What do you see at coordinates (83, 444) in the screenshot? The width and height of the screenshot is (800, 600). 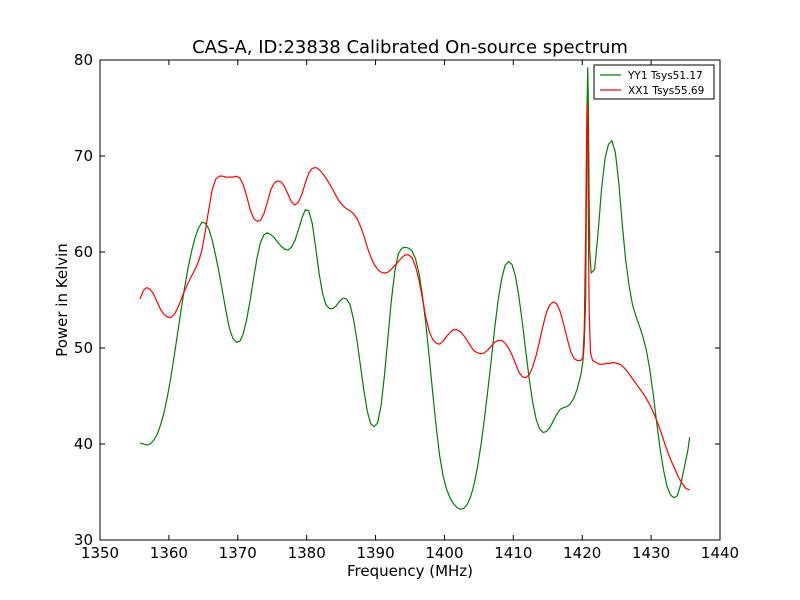 I see `y-tick-label: 40` at bounding box center [83, 444].